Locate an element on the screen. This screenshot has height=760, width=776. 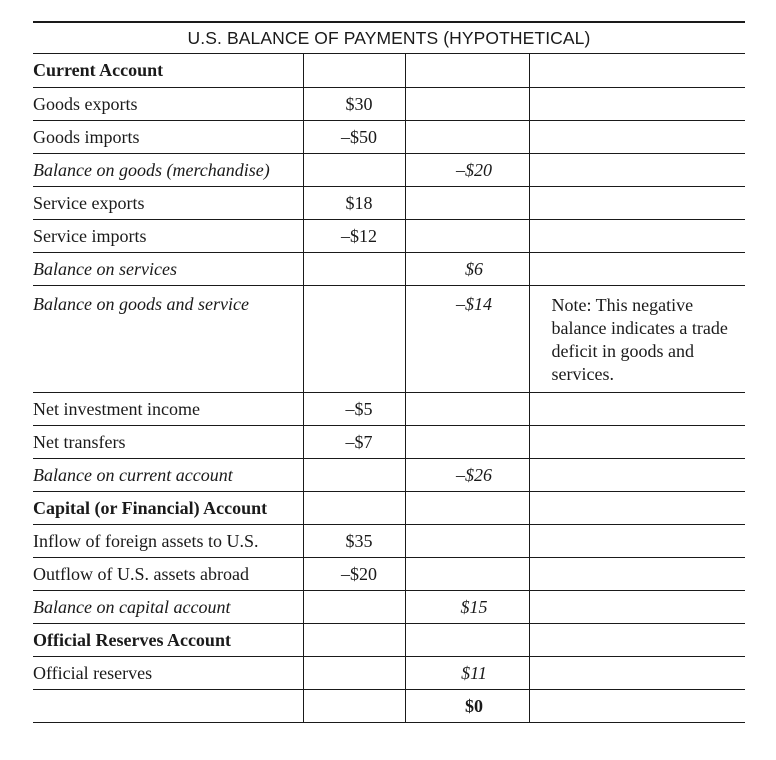
row-amount: –$7 is located at coordinates (353, 442).